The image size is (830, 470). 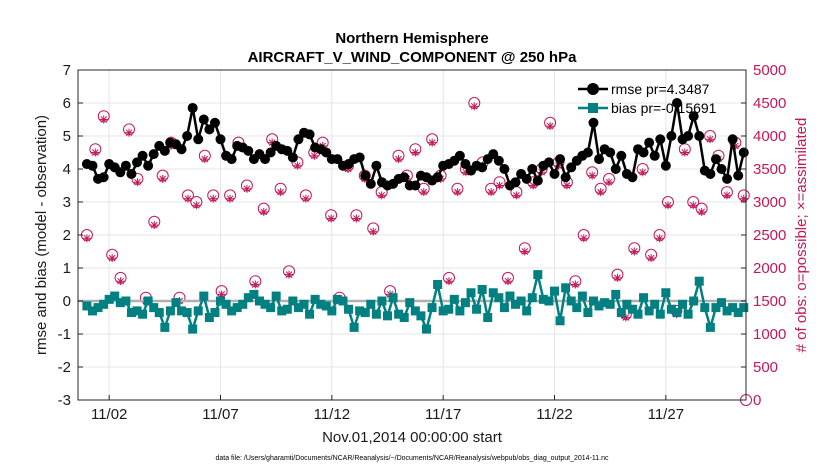 I want to click on y-tick-label: -2, so click(x=64, y=367).